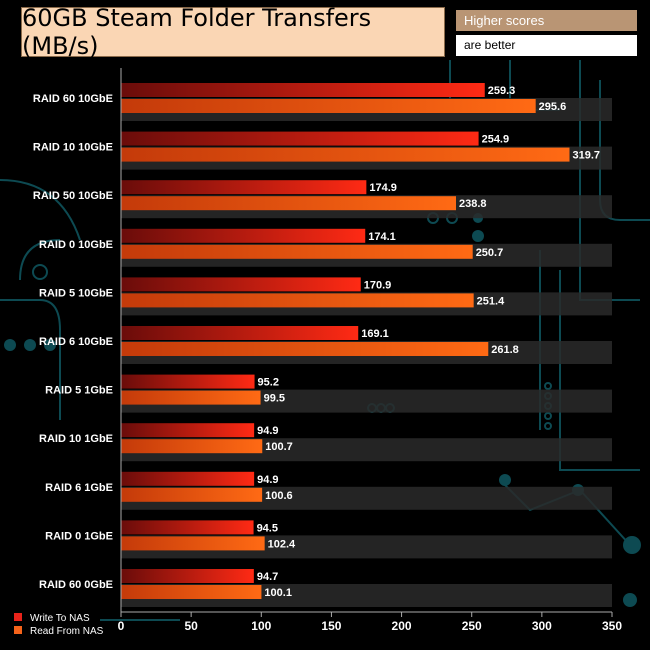 The width and height of the screenshot is (650, 650). What do you see at coordinates (267, 528) in the screenshot?
I see `value-label: 94.5` at bounding box center [267, 528].